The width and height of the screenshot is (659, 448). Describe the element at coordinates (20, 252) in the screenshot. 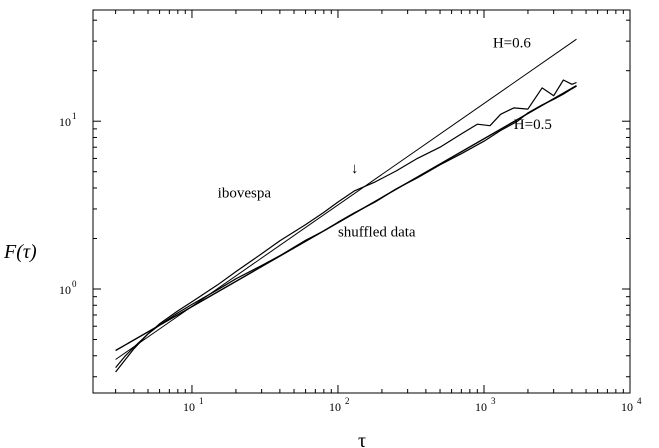

I see `y-axis-title: F(τ)` at that location.